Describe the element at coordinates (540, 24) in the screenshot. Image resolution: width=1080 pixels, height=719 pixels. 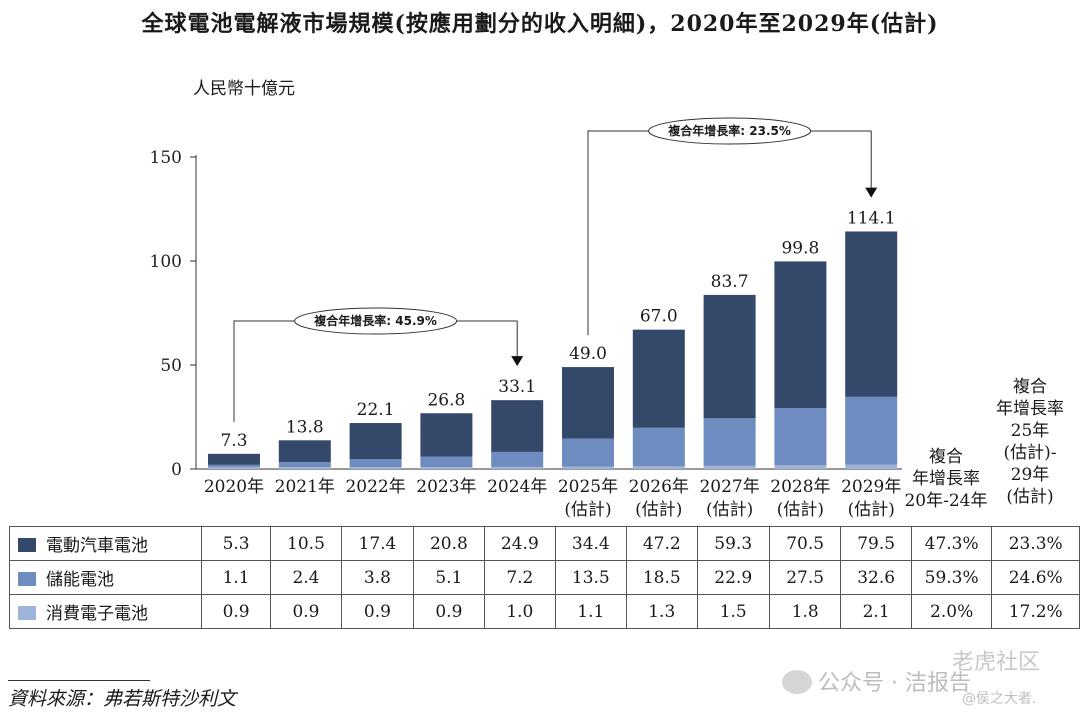
I see `chart-title: 全球電池電解液市場規模(按應用劃分的收入明細)，2020年至2029年(估計)` at that location.